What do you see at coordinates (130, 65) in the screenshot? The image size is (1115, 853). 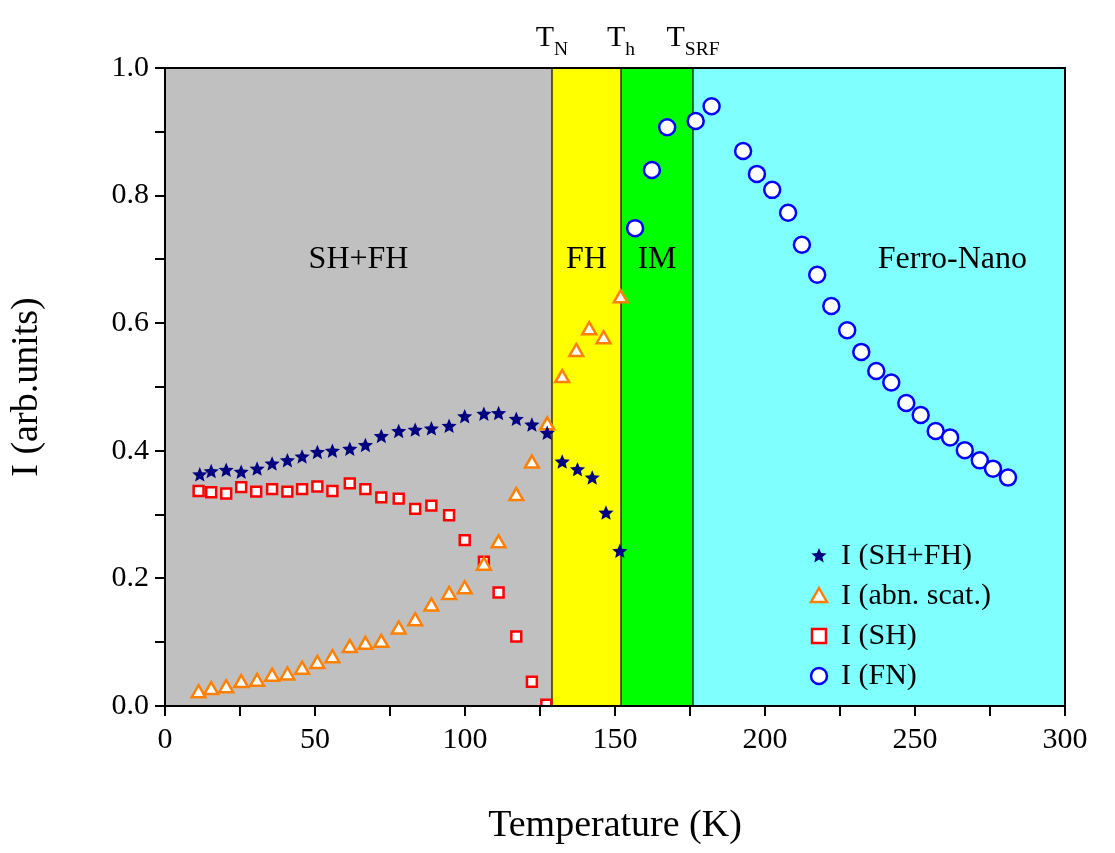 I see `y-tick-label: 1.0` at bounding box center [130, 65].